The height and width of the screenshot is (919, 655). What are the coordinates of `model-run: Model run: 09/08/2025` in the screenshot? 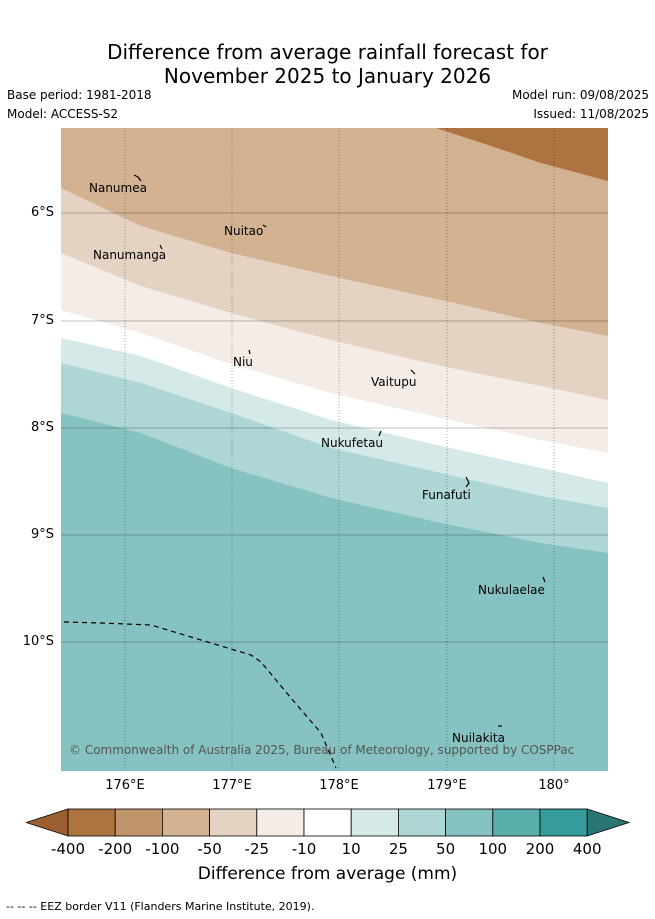 It's located at (580, 95).